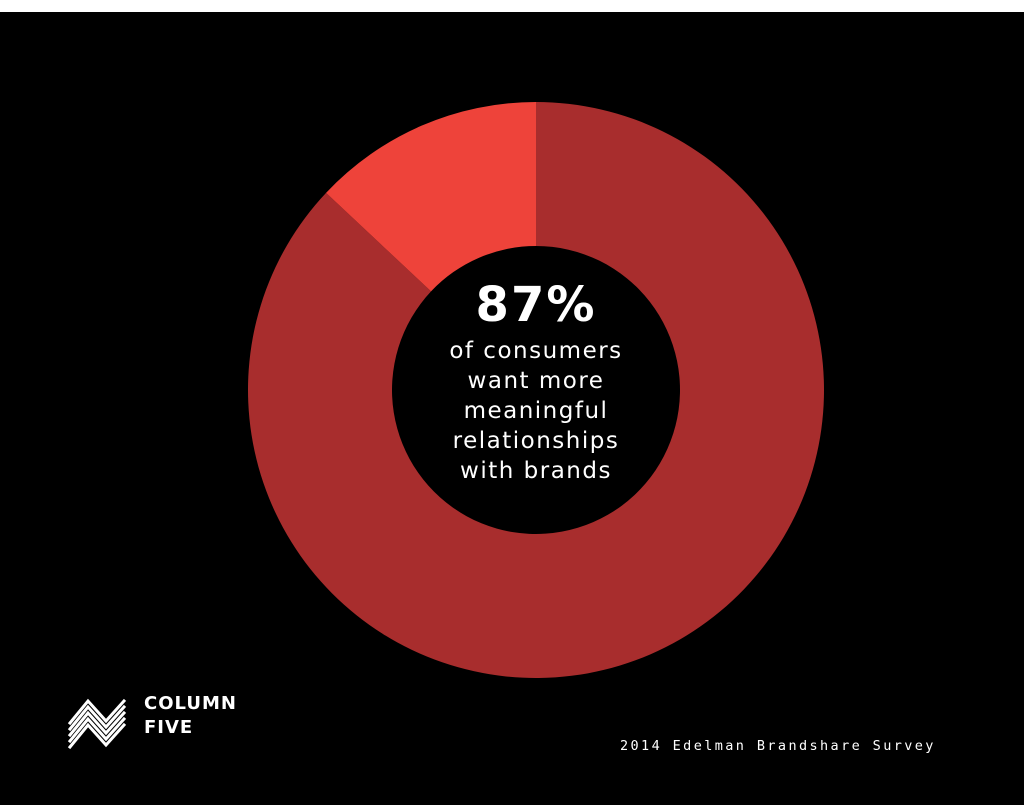  Describe the element at coordinates (169, 727) in the screenshot. I see `brand-line-2: FIVE` at that location.